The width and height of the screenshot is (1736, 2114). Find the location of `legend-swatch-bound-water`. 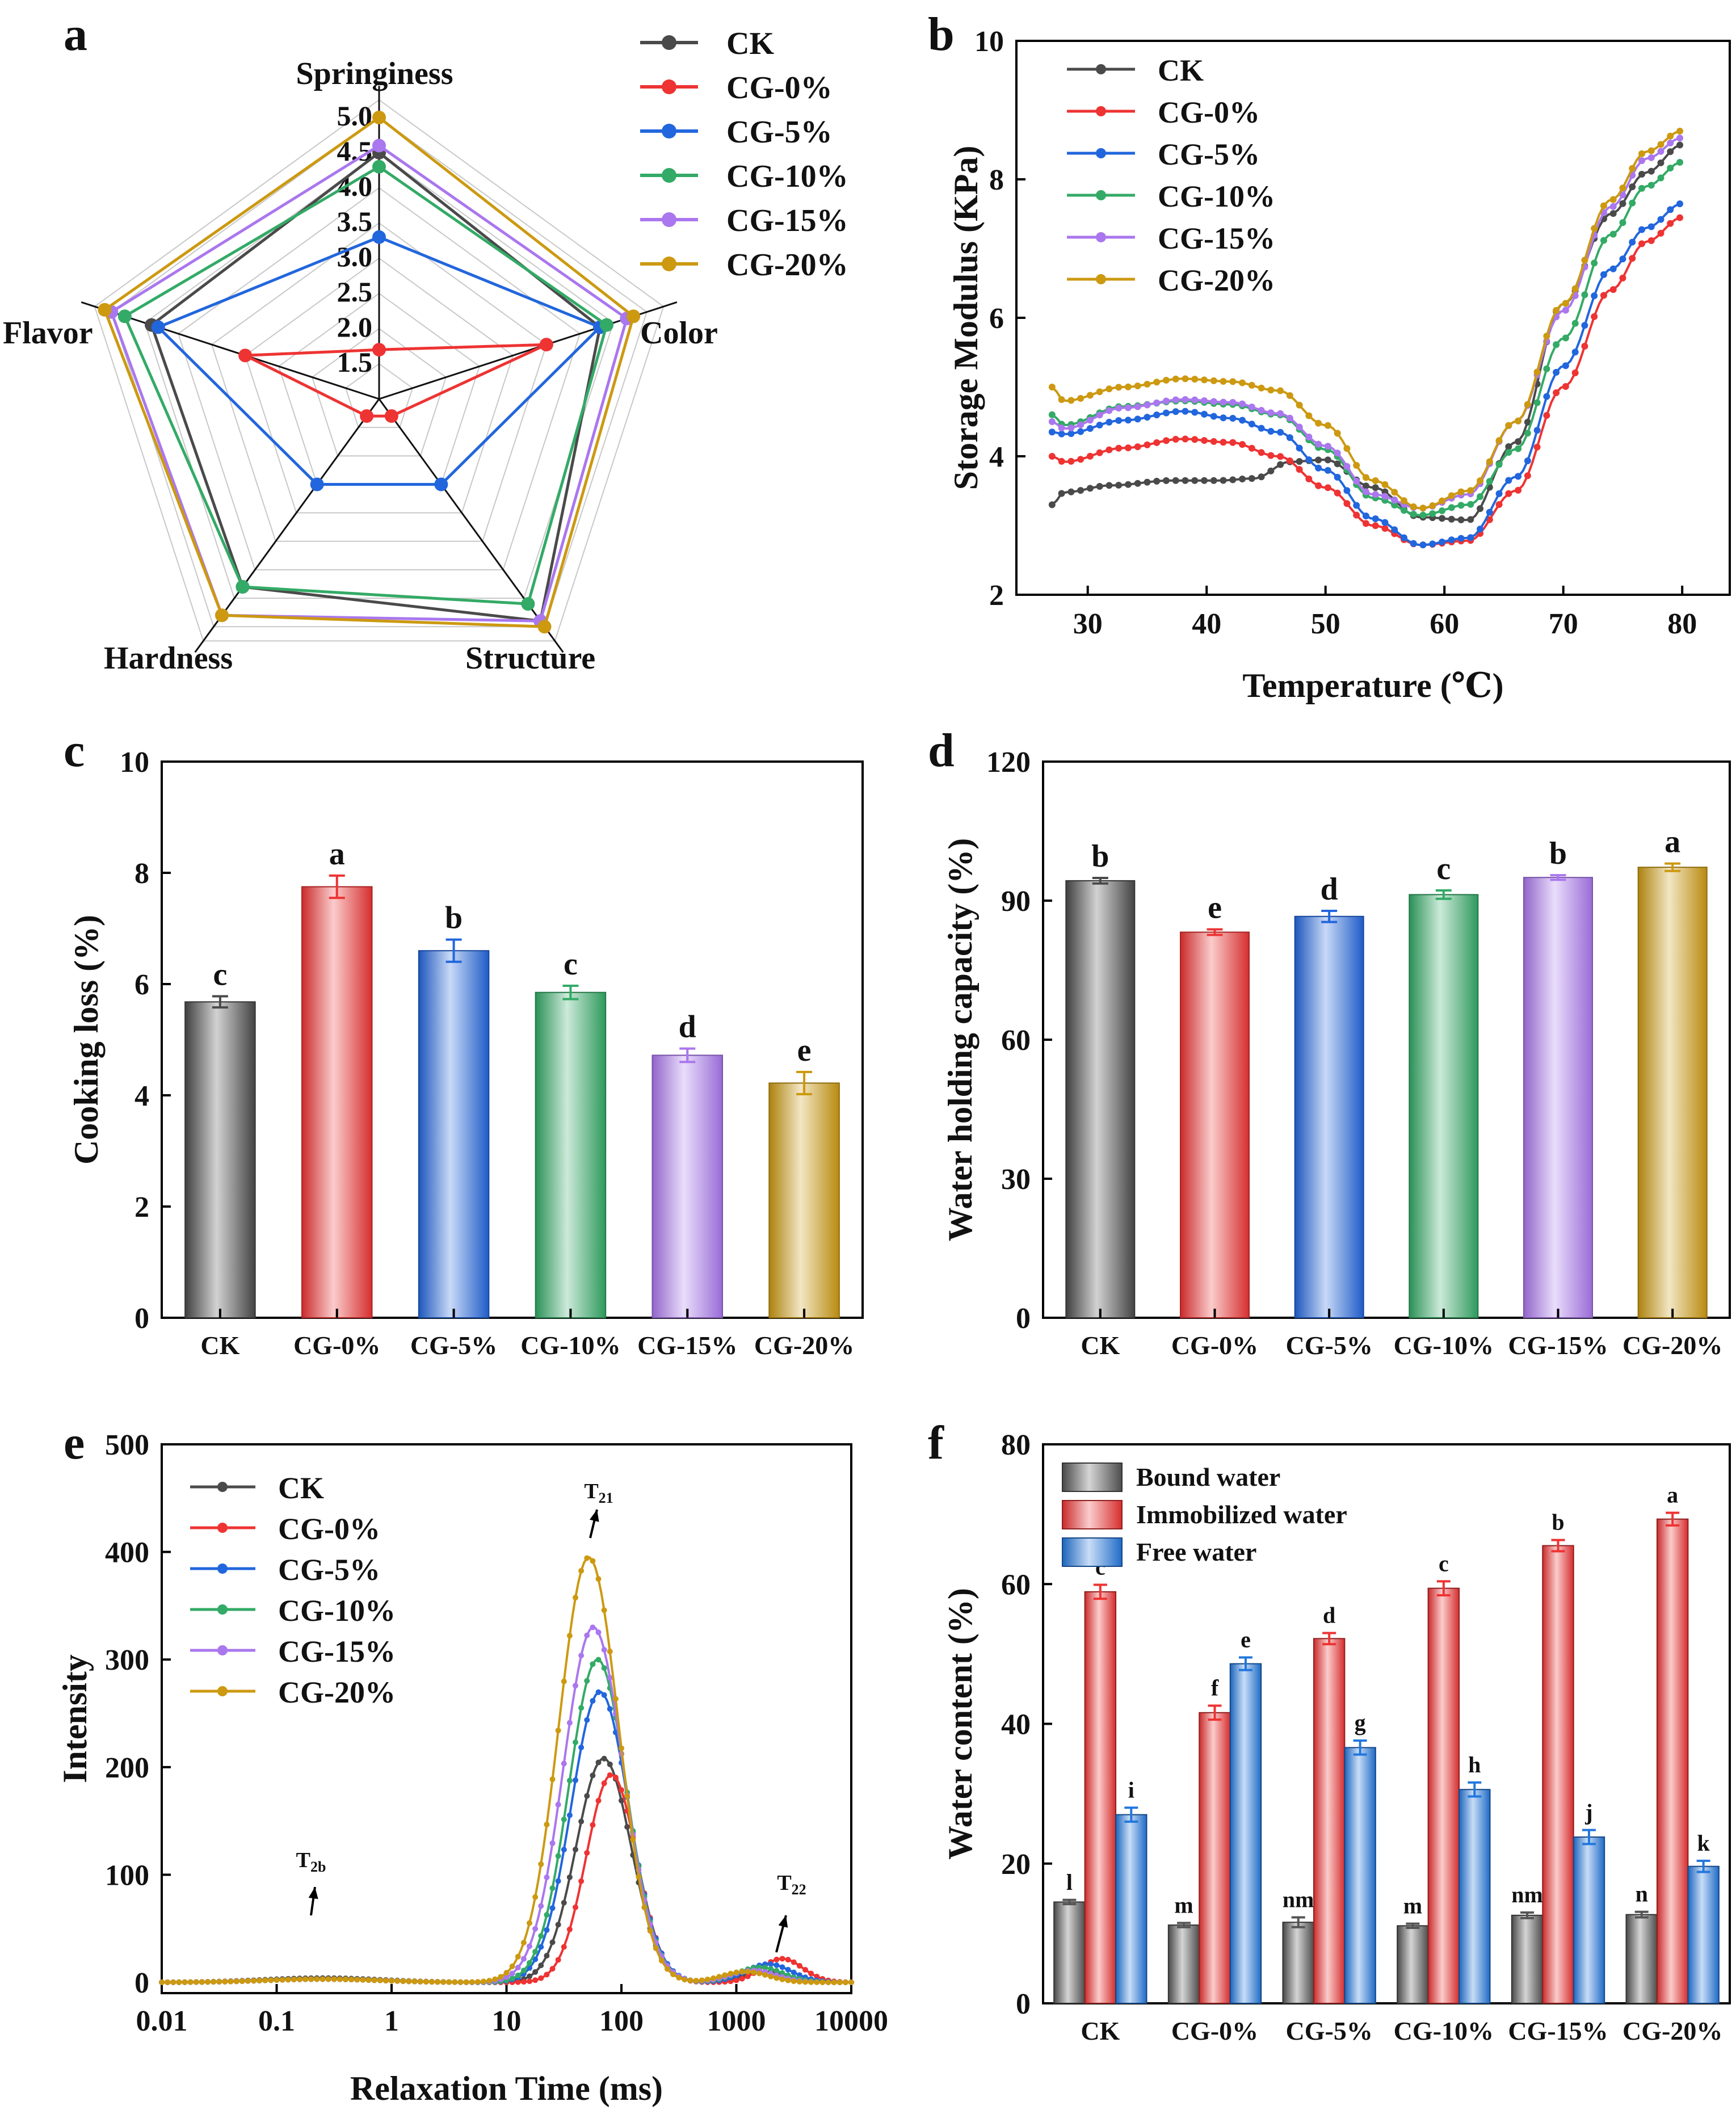

legend-swatch-bound-water is located at coordinates (1092, 1477).